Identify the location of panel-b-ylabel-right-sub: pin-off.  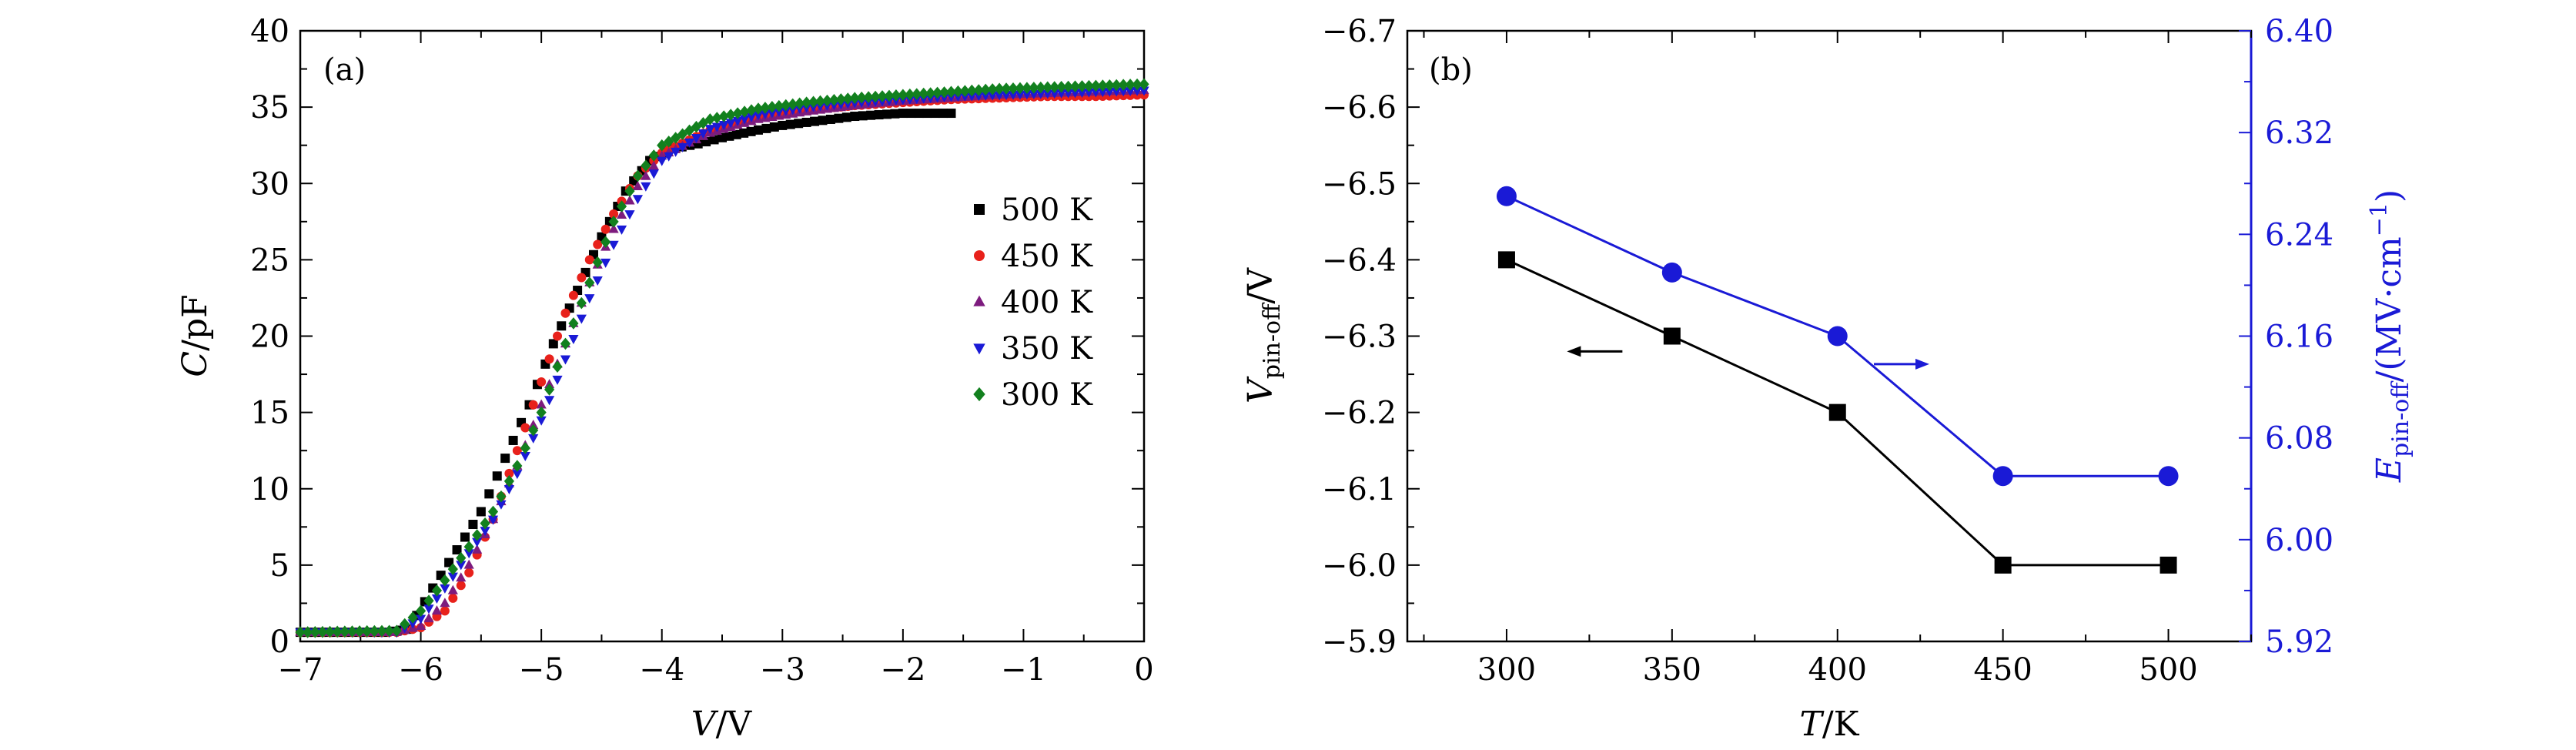
(2401, 418).